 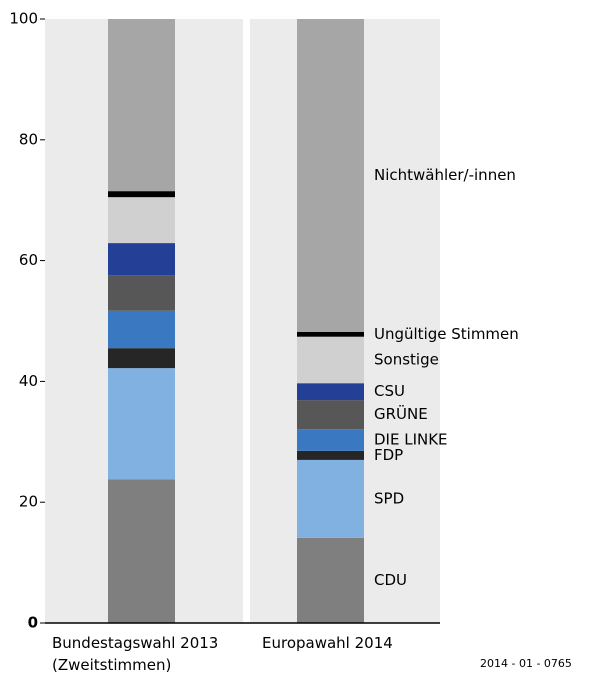 What do you see at coordinates (401, 413) in the screenshot?
I see `segment-label: GRÜNE` at bounding box center [401, 413].